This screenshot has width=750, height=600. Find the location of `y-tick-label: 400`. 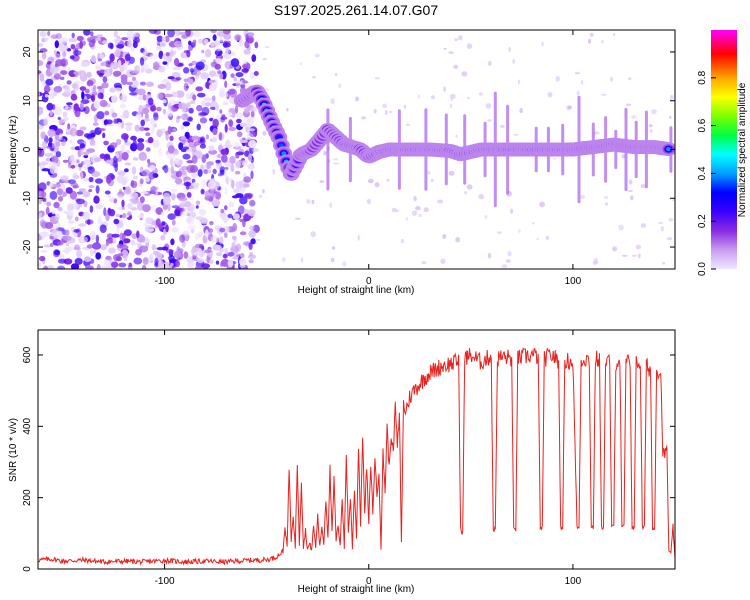

y-tick-label: 400 is located at coordinates (27, 426).